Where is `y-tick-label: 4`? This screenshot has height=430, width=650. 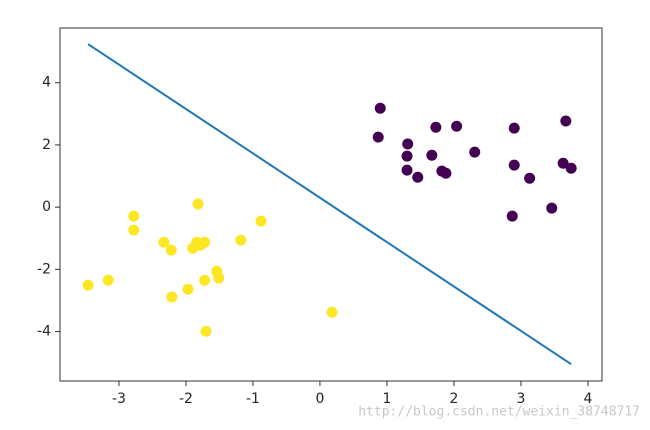 y-tick-label: 4 is located at coordinates (46, 83).